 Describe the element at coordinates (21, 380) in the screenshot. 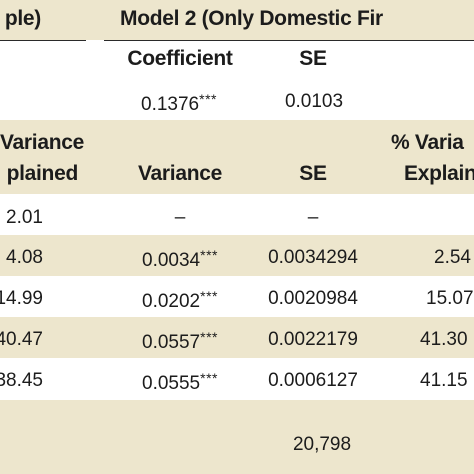

I see `row5-model1-pct: 38.45` at that location.